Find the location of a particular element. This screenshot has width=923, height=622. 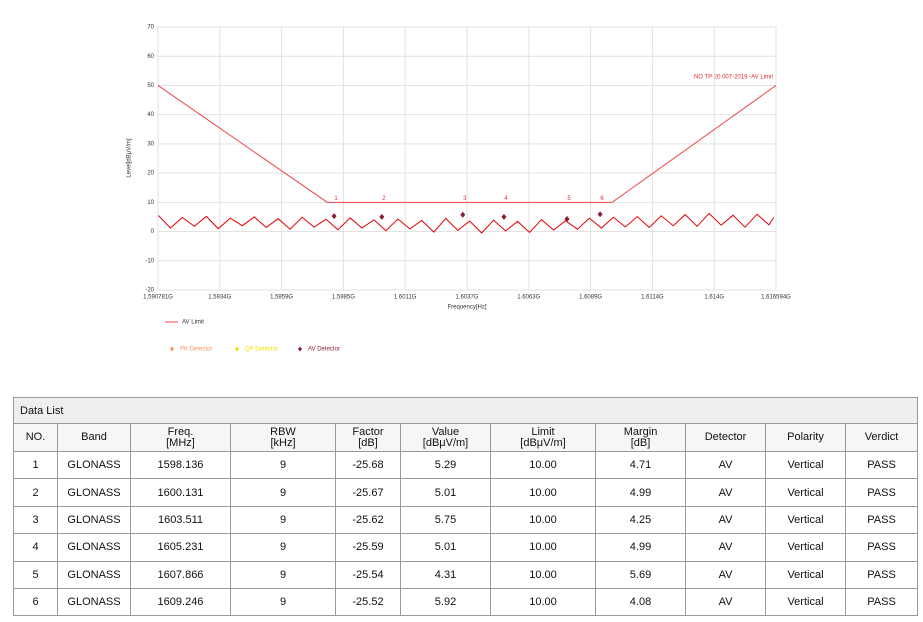

y-tick-label: 50 is located at coordinates (150, 86).